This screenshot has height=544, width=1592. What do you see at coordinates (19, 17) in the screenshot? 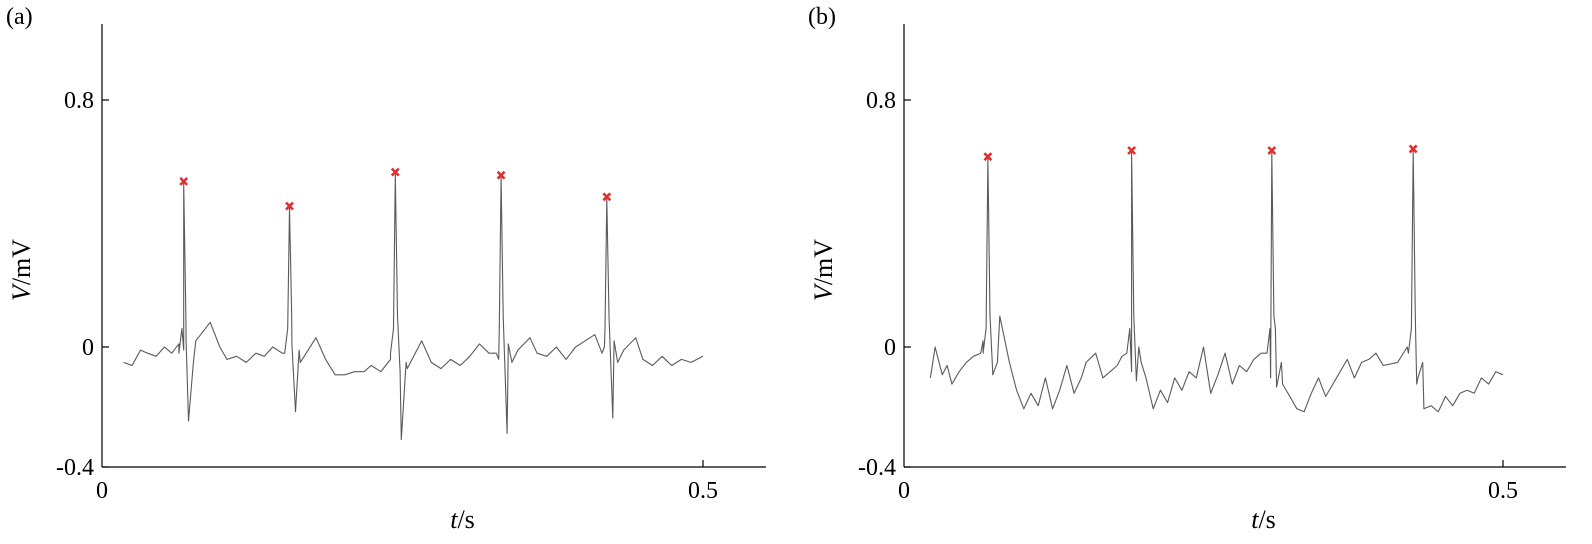
I see `panel-label: (a)` at bounding box center [19, 17].